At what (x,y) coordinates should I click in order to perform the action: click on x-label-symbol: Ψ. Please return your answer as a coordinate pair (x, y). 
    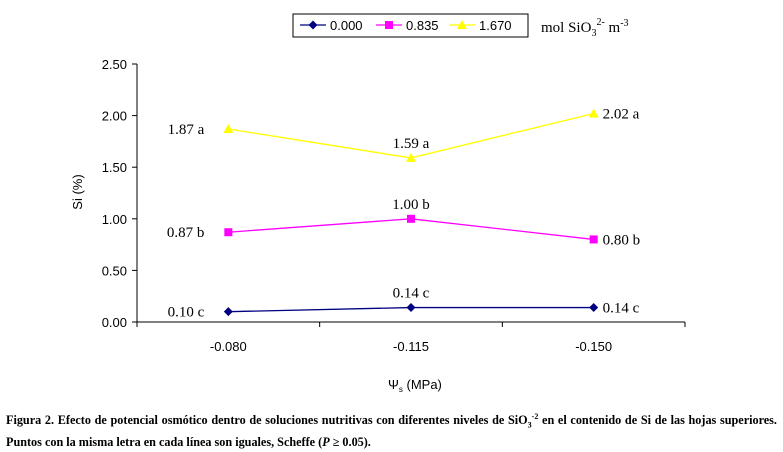
    Looking at the image, I should click on (393, 384).